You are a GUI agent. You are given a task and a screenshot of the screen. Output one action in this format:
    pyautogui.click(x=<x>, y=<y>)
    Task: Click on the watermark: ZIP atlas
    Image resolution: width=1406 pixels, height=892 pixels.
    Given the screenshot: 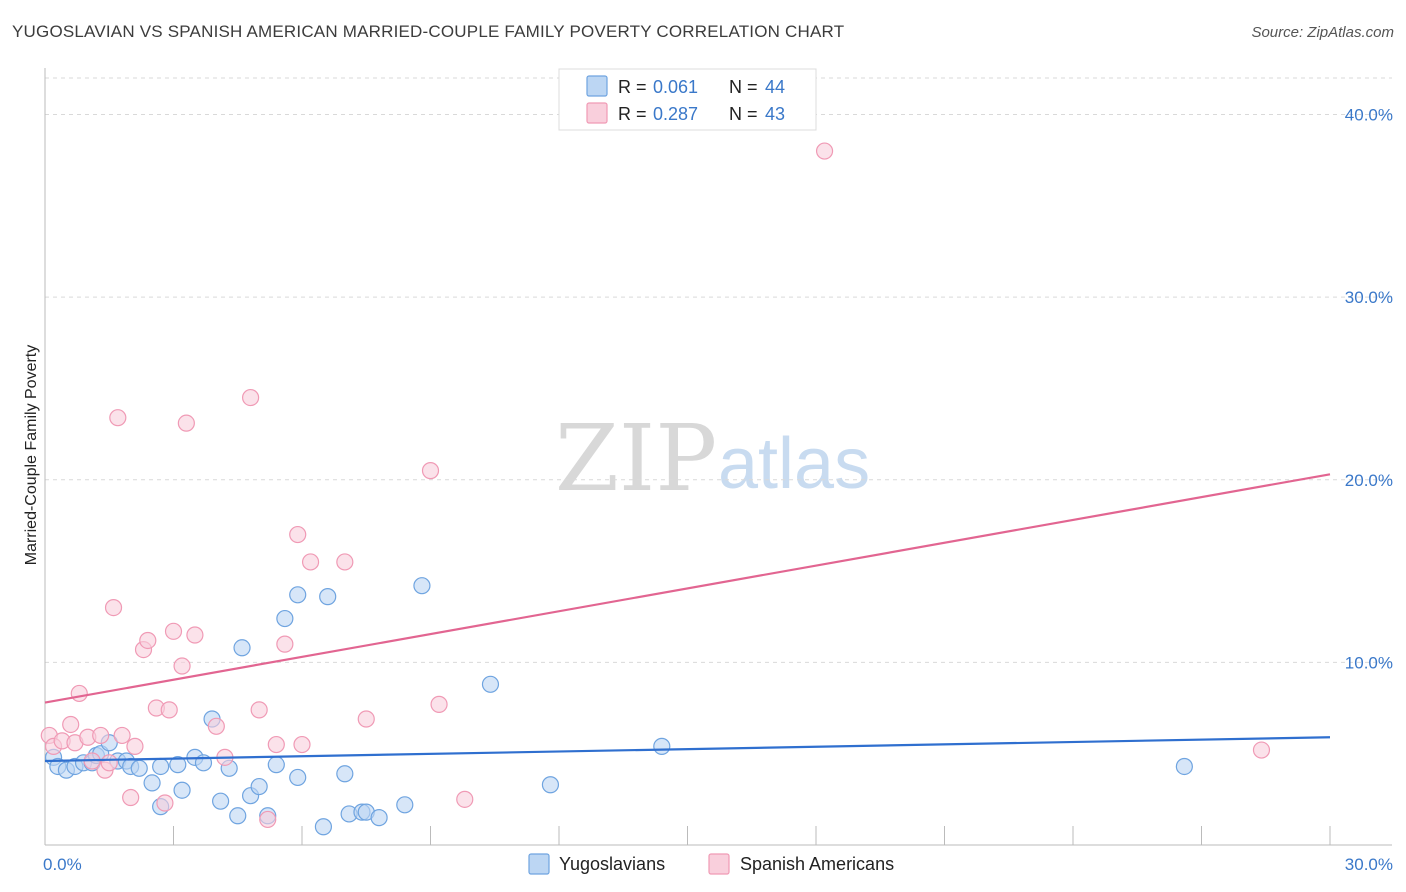 What is the action you would take?
    pyautogui.click(x=712, y=458)
    